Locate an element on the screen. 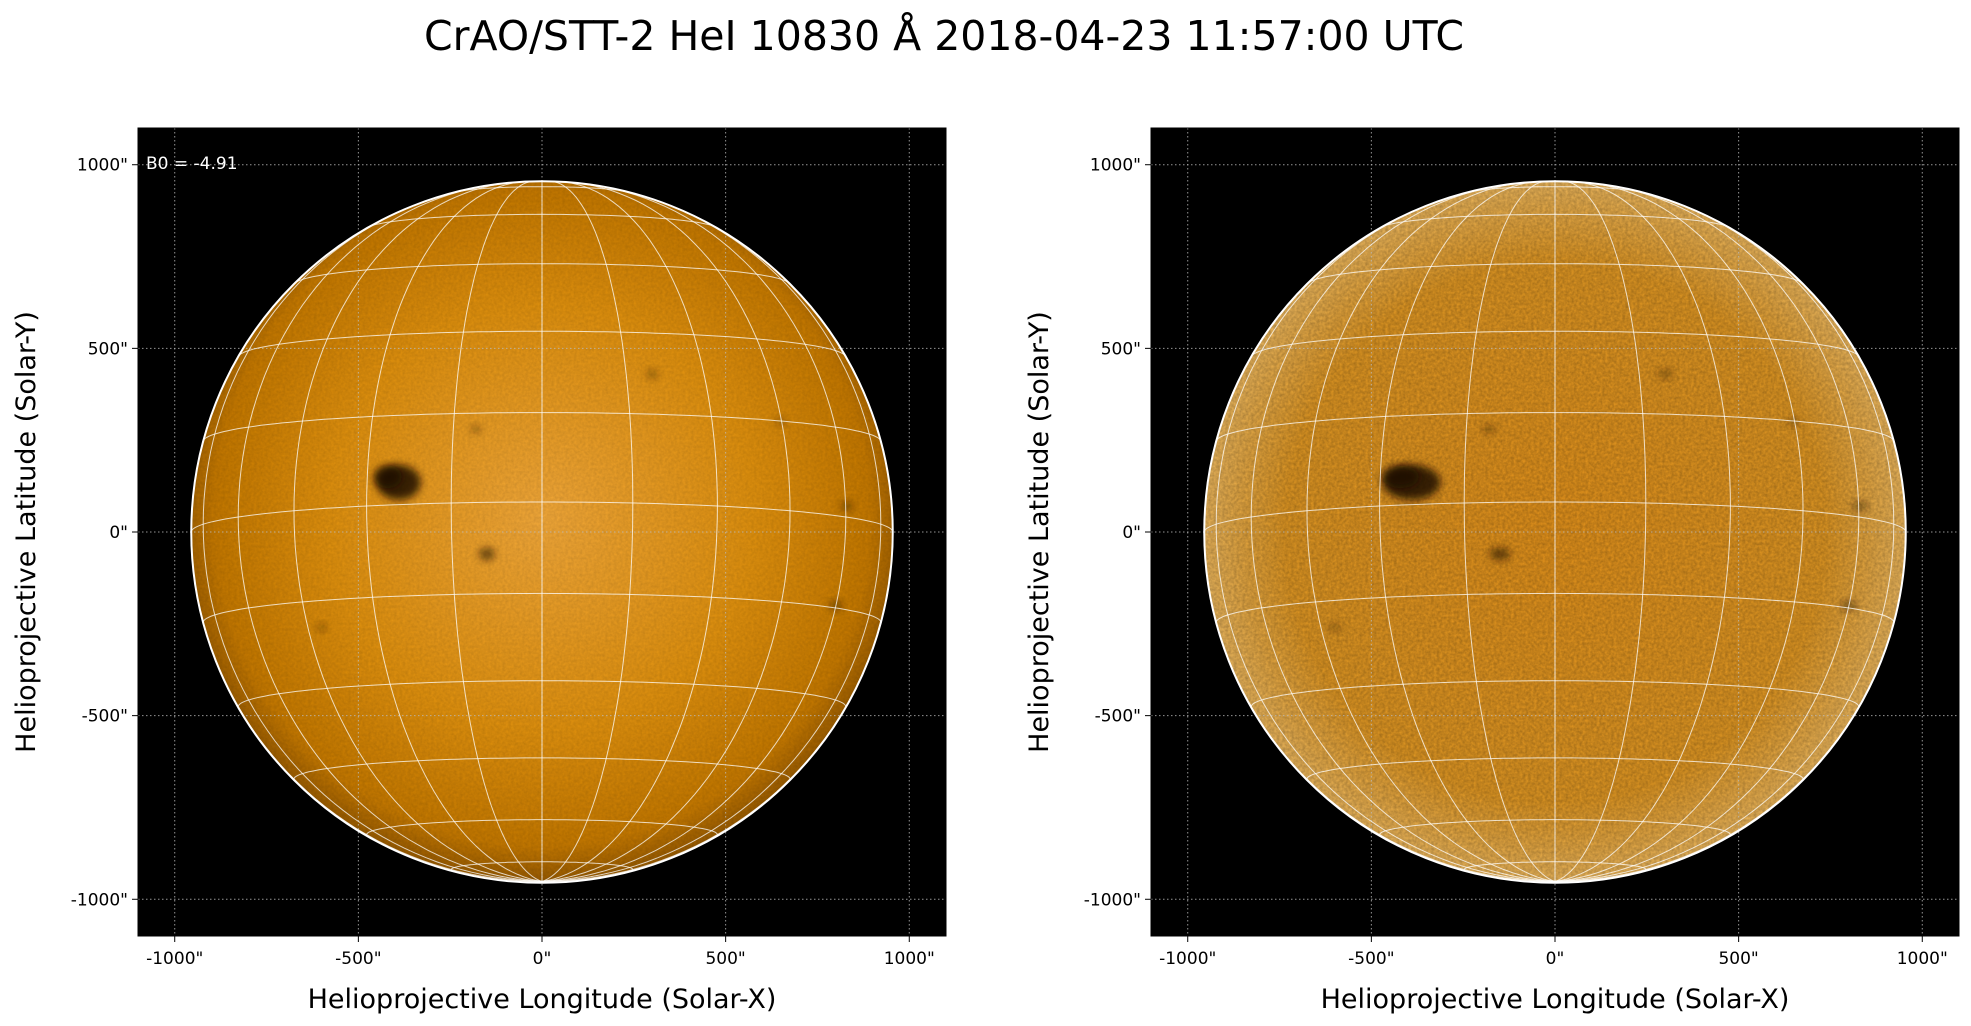  y-tick-label: 500" is located at coordinates (1121, 349).